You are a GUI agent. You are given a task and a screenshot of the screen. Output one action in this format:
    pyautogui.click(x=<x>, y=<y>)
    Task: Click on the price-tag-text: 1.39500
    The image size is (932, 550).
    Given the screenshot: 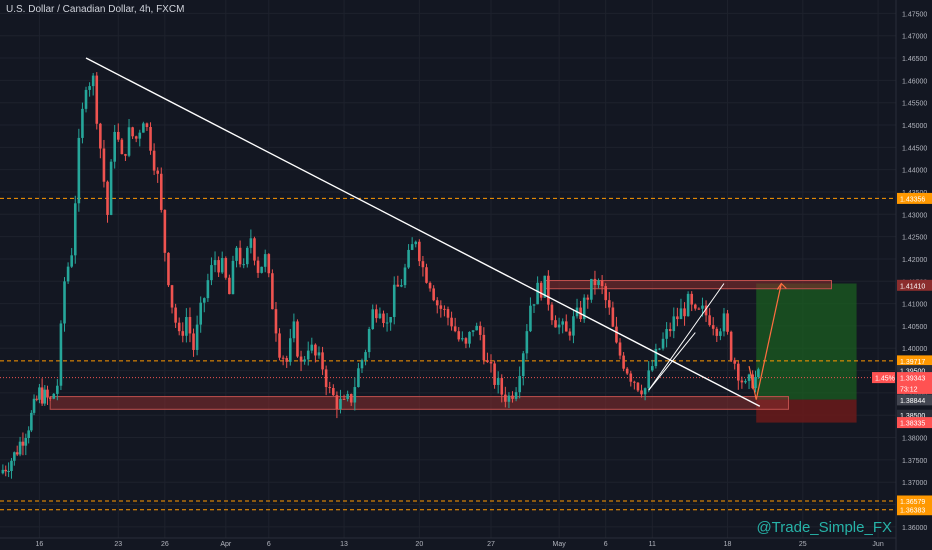 What is the action you would take?
    pyautogui.click(x=912, y=372)
    